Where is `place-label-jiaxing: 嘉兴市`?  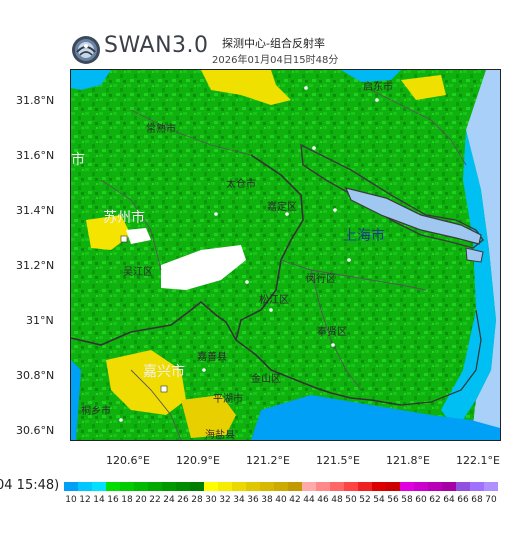 place-label-jiaxing: 嘉兴市 is located at coordinates (164, 371).